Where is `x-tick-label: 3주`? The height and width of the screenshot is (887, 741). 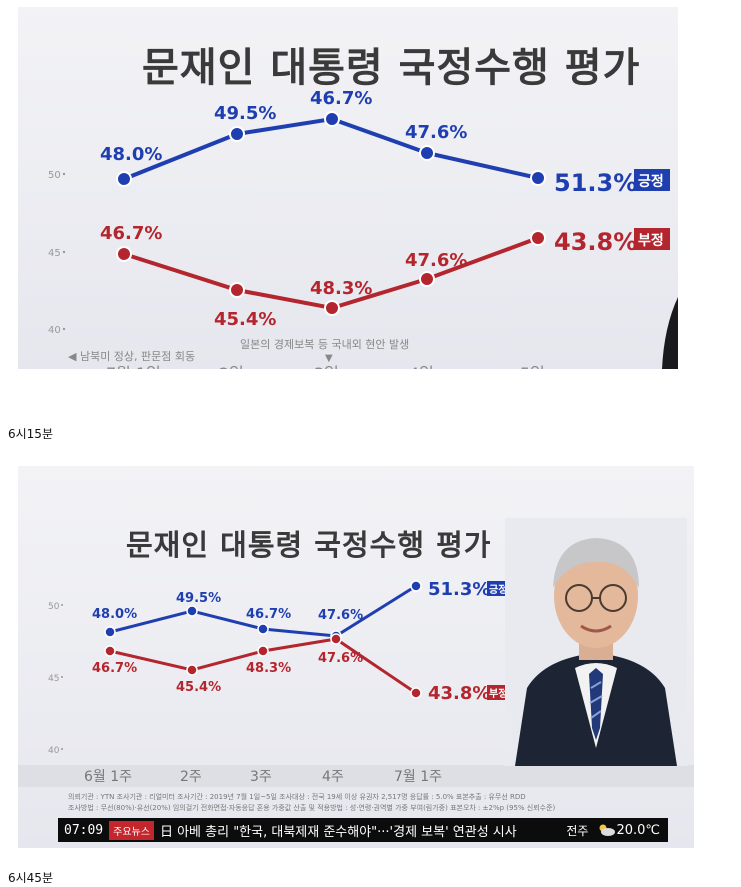
x-tick-label: 3주 is located at coordinates (261, 777).